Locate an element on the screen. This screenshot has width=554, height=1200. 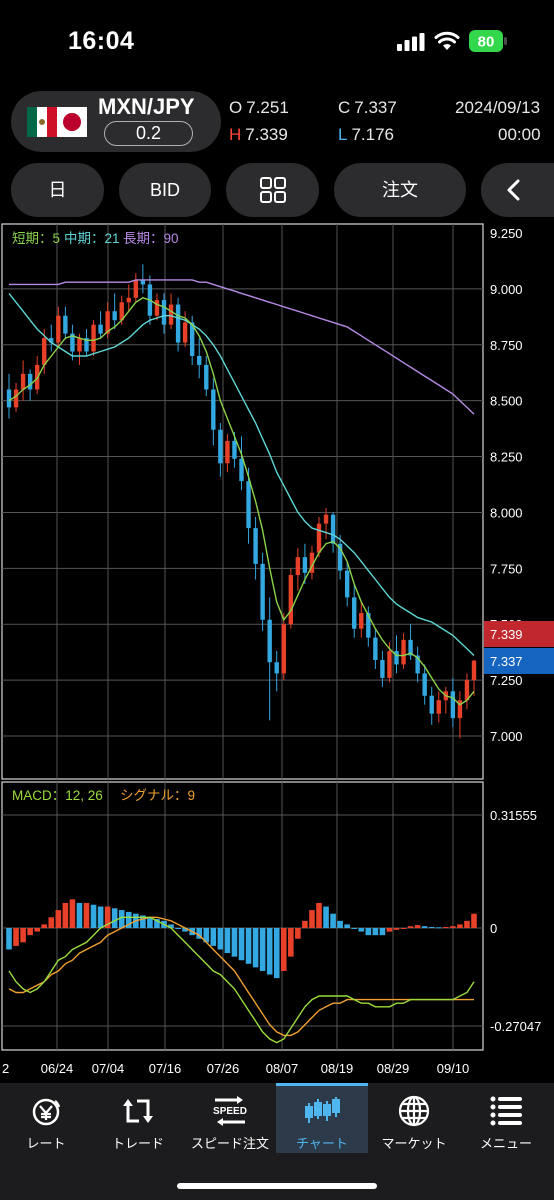
back-button is located at coordinates (517, 190).